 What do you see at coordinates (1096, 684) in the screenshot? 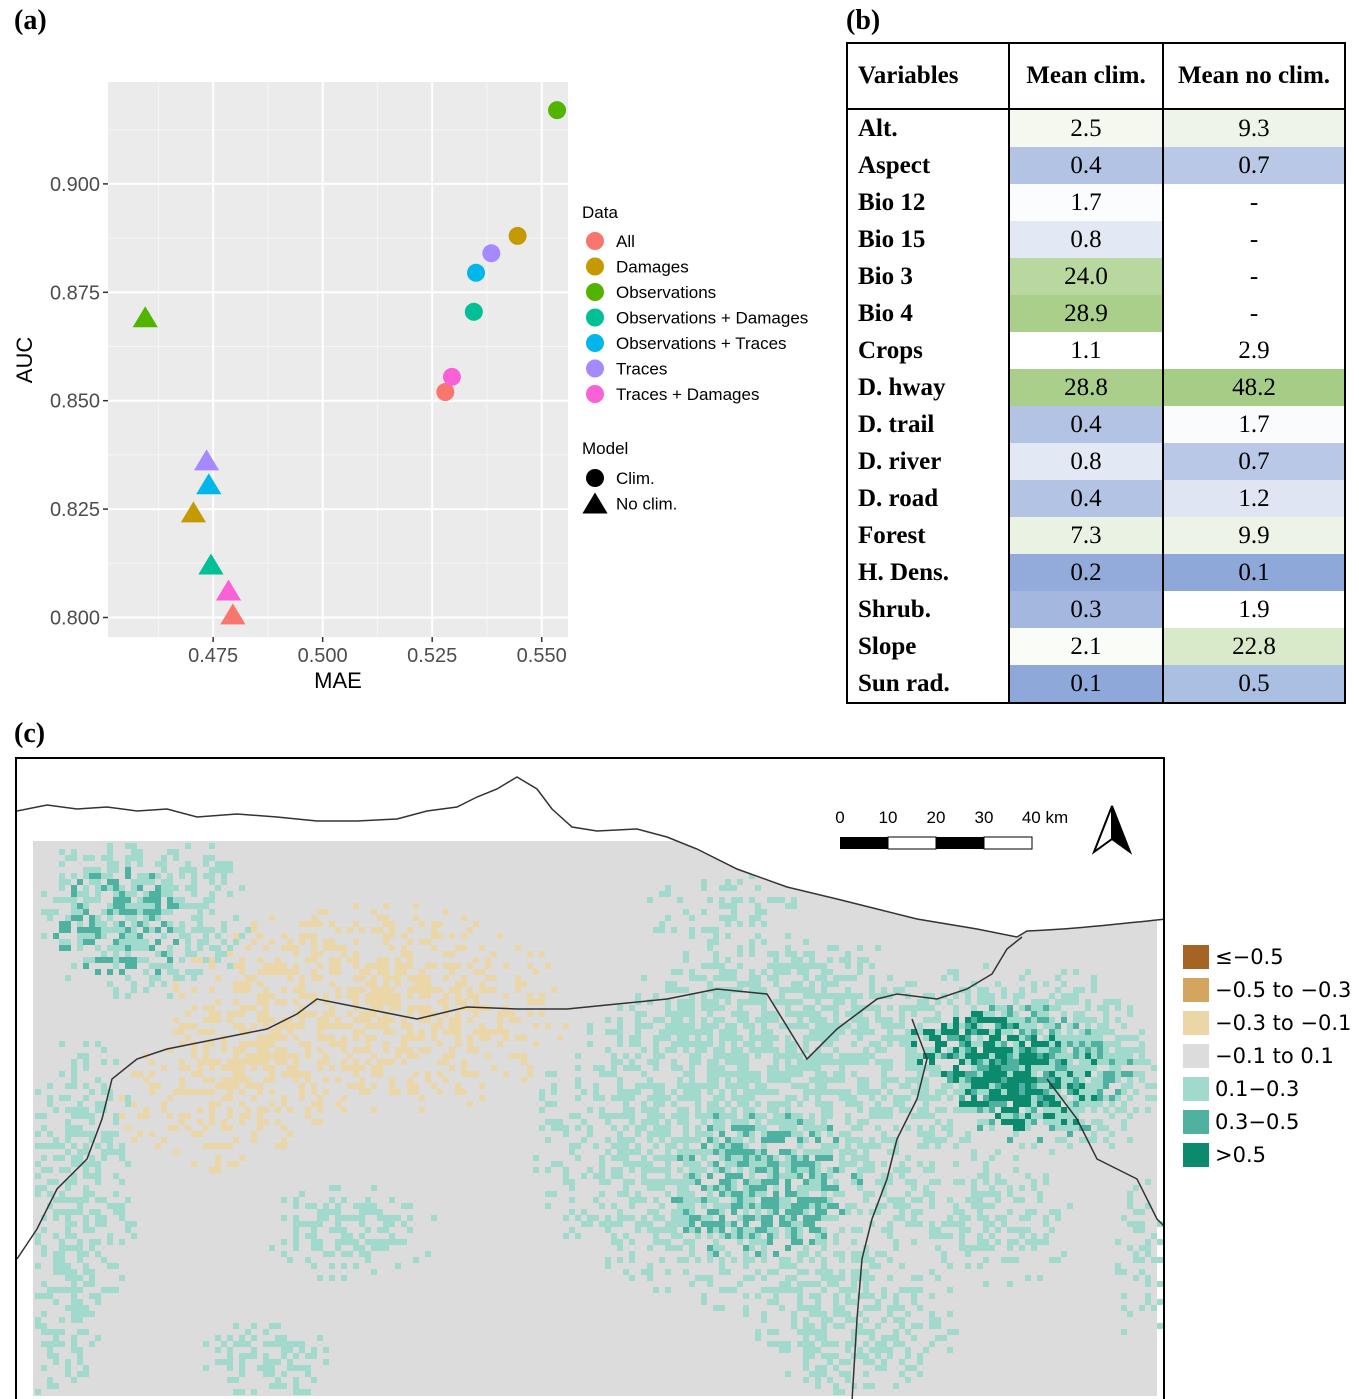
I see `table-row: Sun rad. 0.1 0.5` at bounding box center [1096, 684].